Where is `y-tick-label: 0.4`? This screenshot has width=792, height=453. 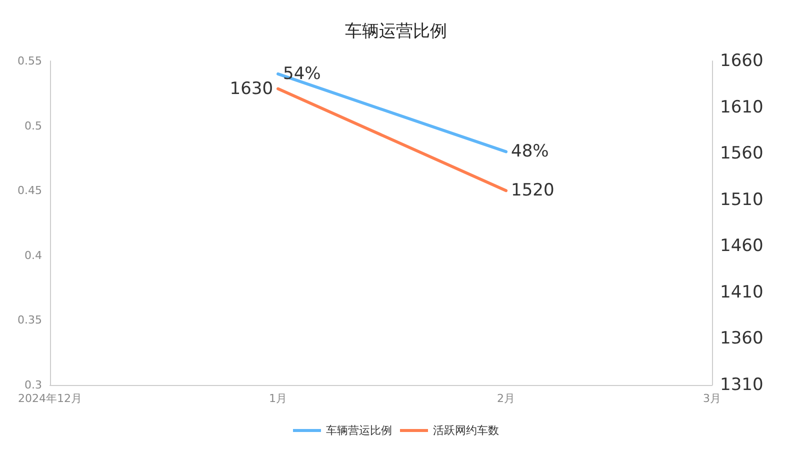
y-tick-label: 0.4 is located at coordinates (33, 255).